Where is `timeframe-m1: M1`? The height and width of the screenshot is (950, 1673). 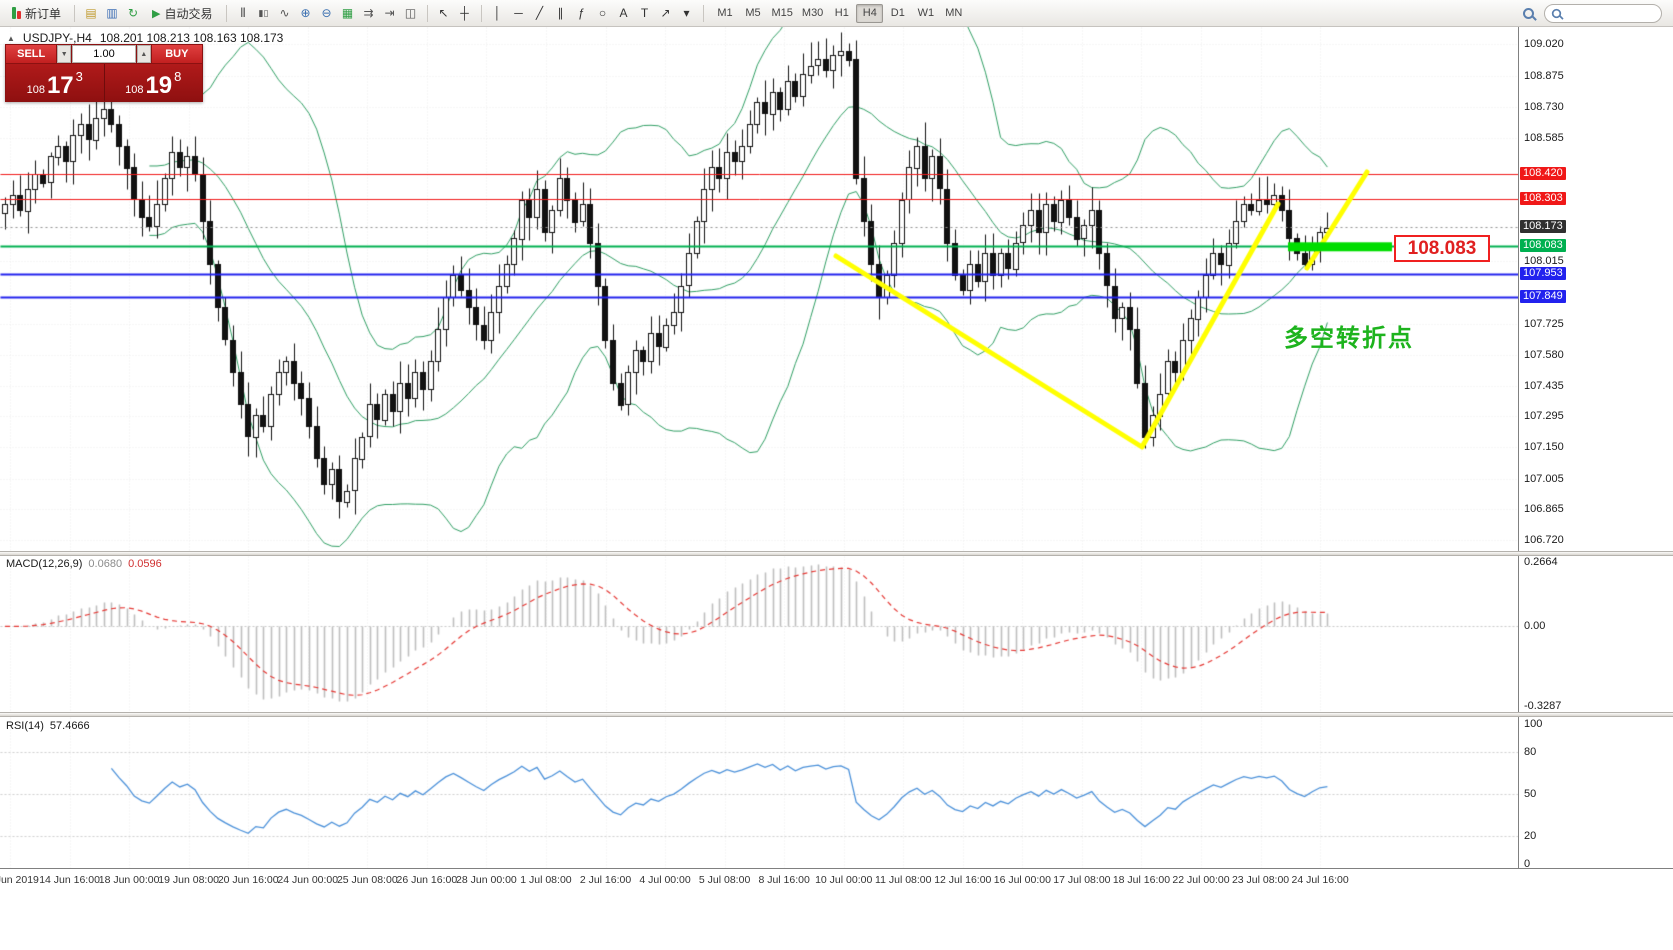 timeframe-m1: M1 is located at coordinates (725, 13).